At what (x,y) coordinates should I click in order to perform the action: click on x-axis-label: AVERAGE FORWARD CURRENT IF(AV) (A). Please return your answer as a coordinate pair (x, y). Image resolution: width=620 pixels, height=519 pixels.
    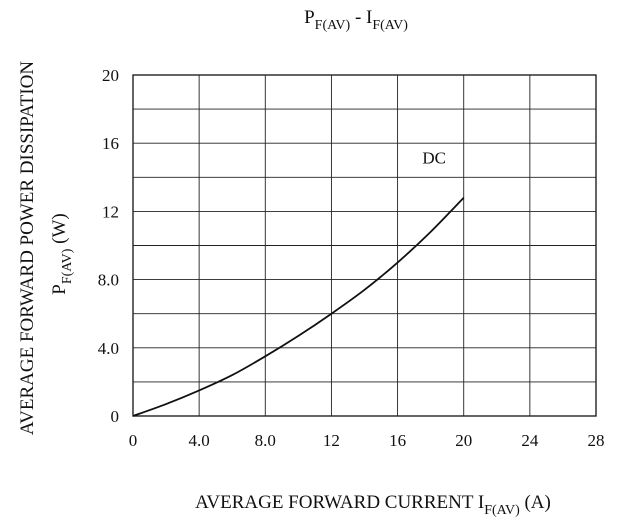
    Looking at the image, I should click on (373, 505).